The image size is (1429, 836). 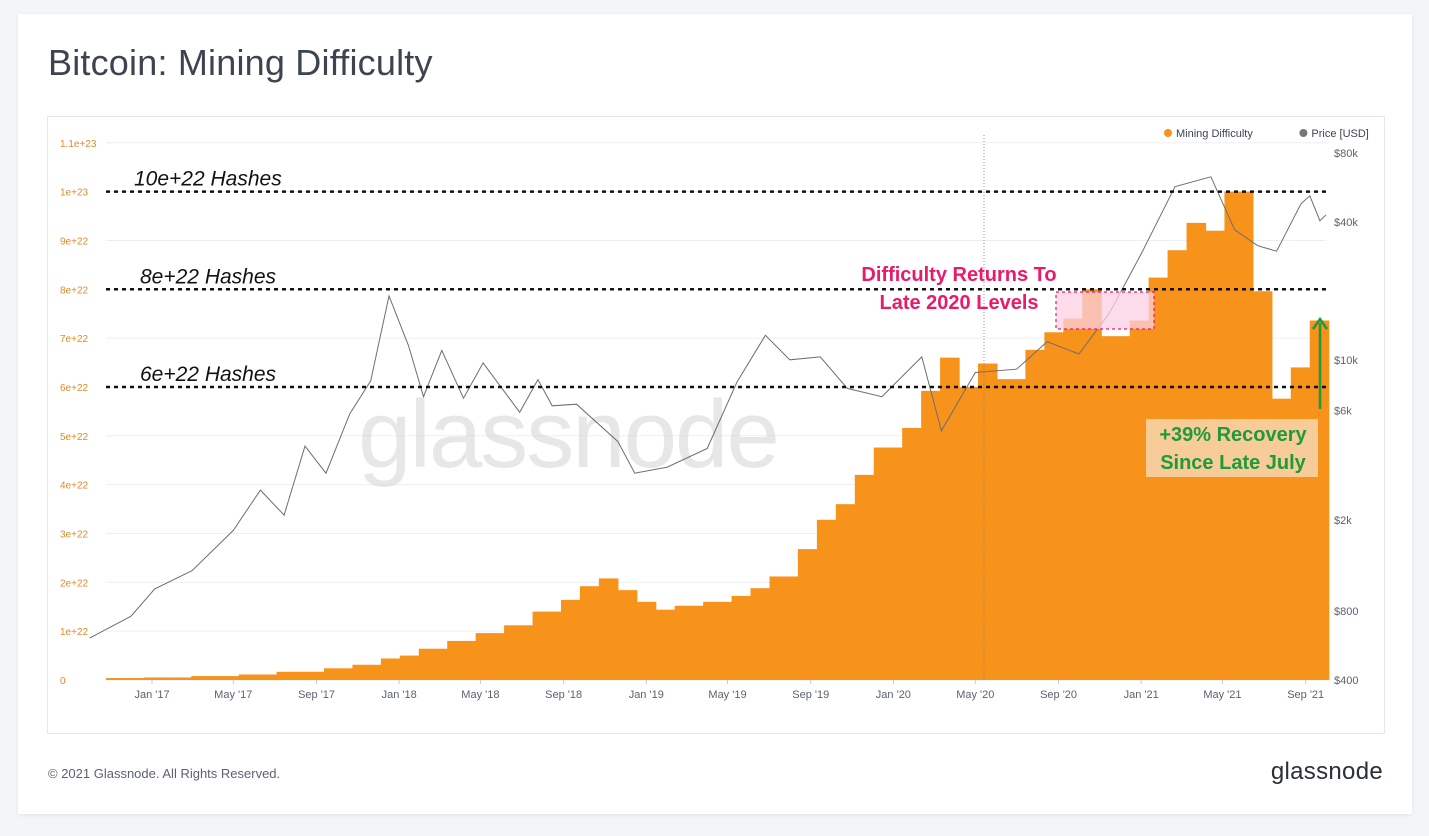 I want to click on annotation-red-line2: Late 2020 Levels, so click(x=959, y=303).